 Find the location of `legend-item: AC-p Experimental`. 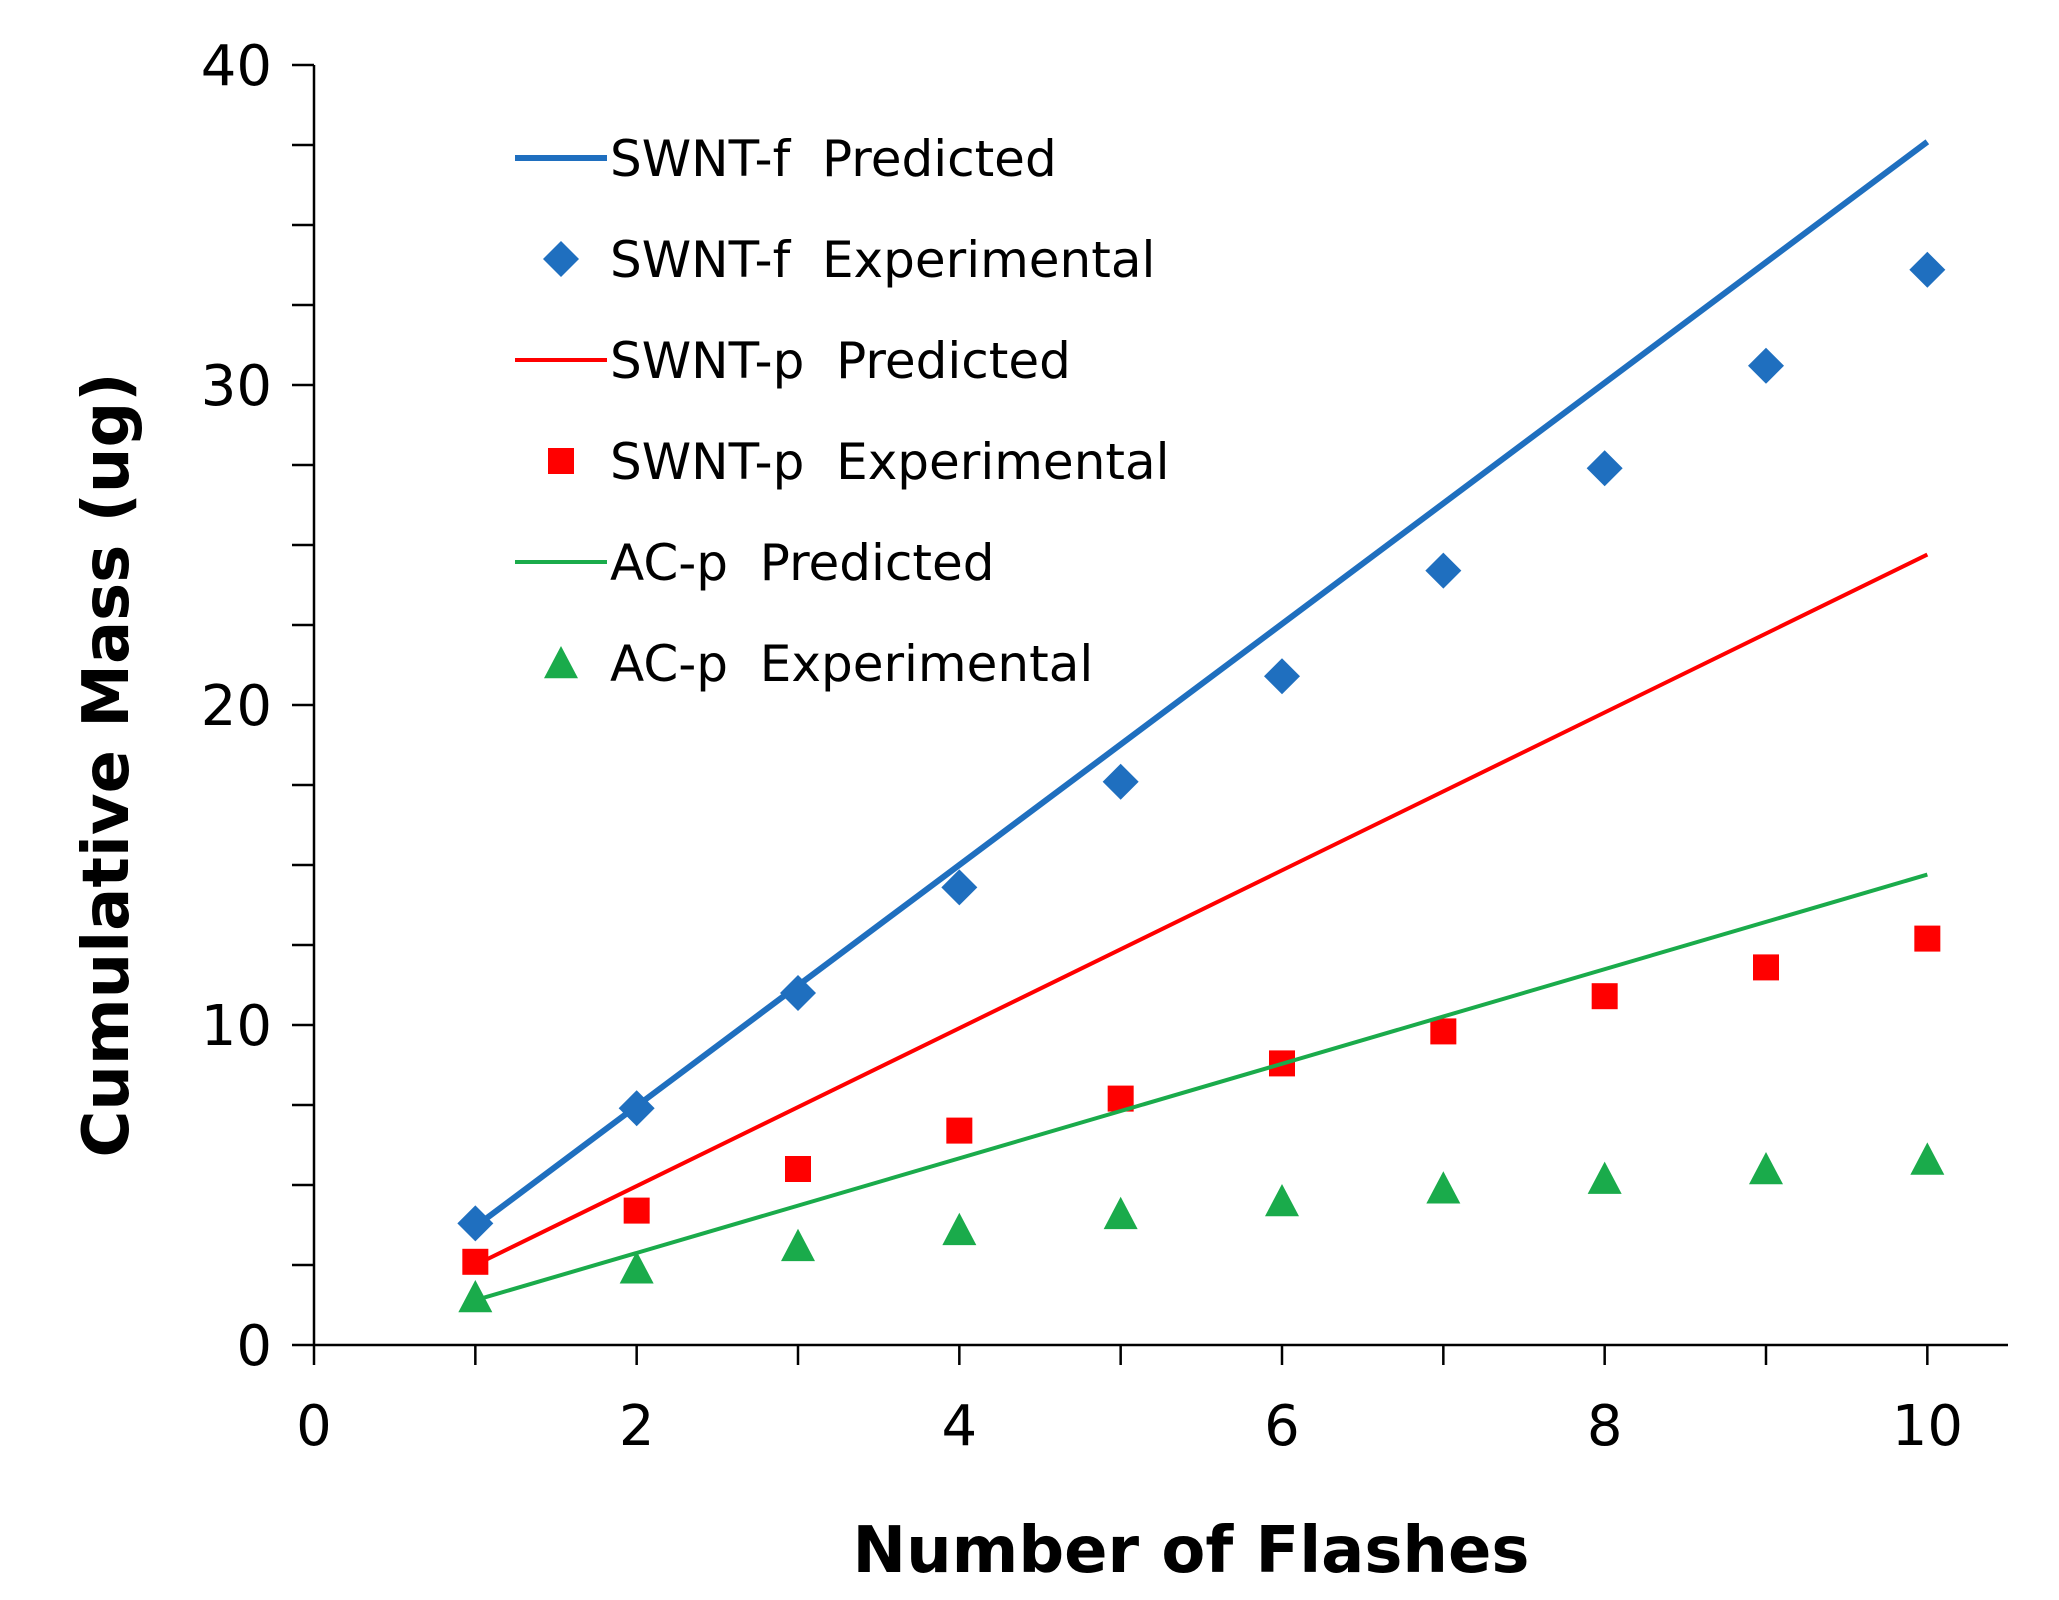

legend-item: AC-p Experimental is located at coordinates (818, 664).